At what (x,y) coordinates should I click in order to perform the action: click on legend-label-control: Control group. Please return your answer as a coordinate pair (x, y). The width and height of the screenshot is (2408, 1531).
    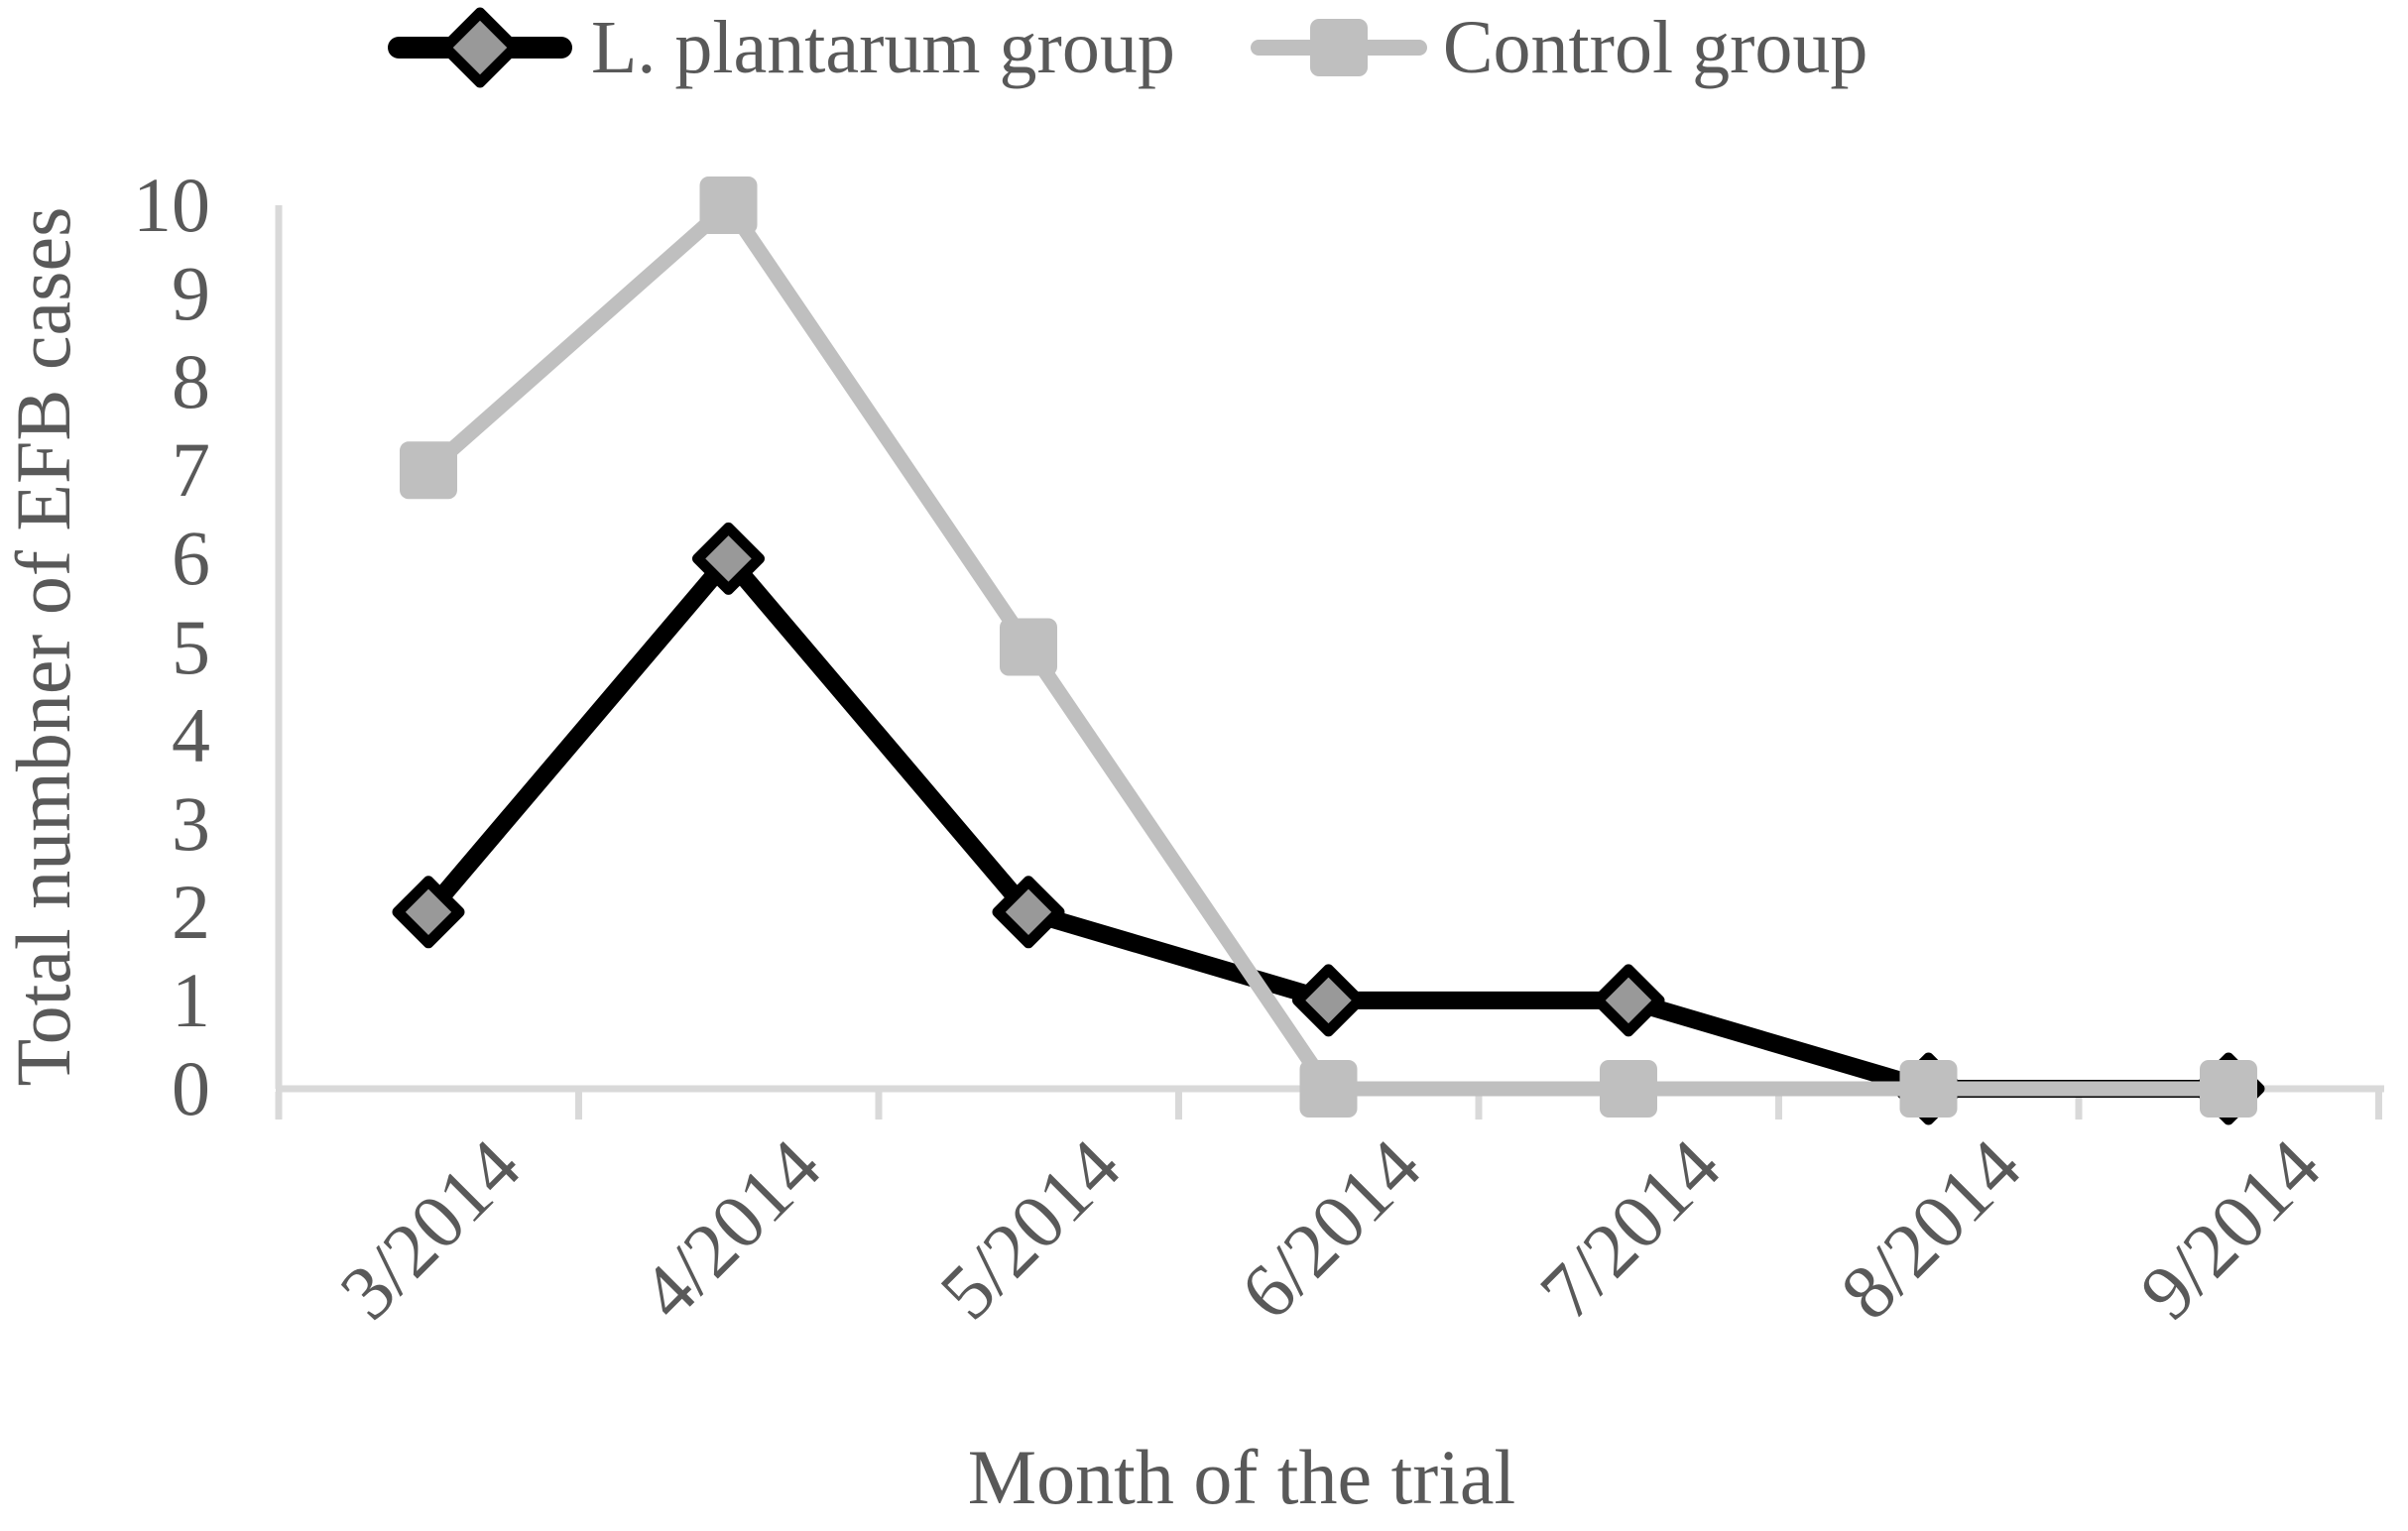
    Looking at the image, I should click on (1655, 47).